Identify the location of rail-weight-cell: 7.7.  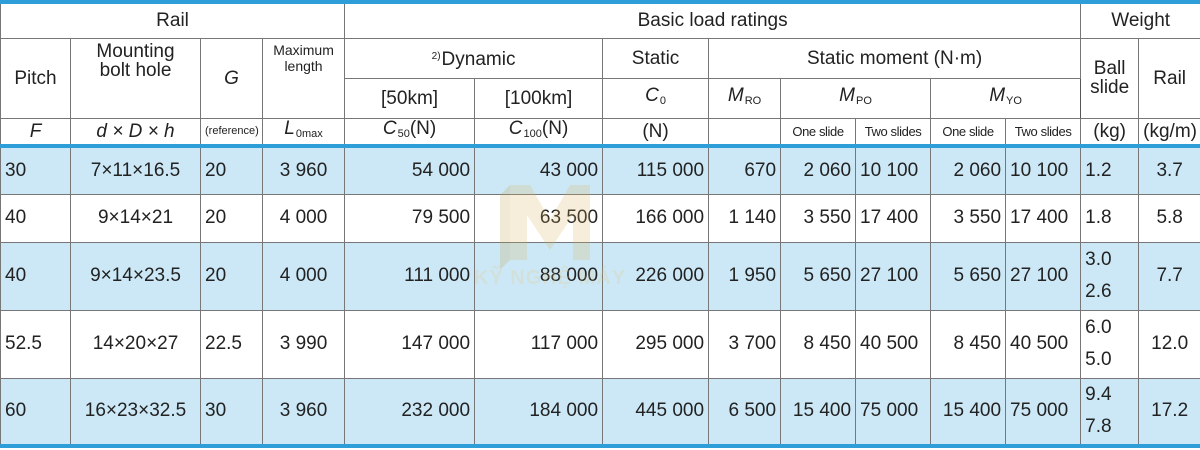
(1169, 276).